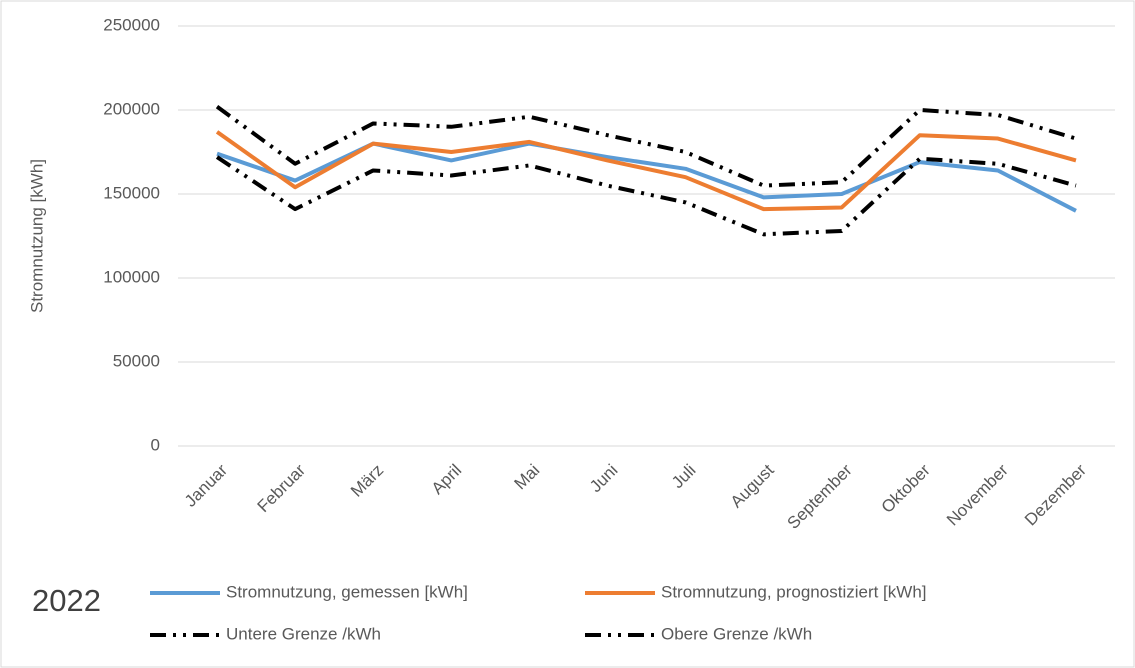 The image size is (1135, 668). What do you see at coordinates (736, 633) in the screenshot?
I see `legend-label: Obere Grenze /kWh` at bounding box center [736, 633].